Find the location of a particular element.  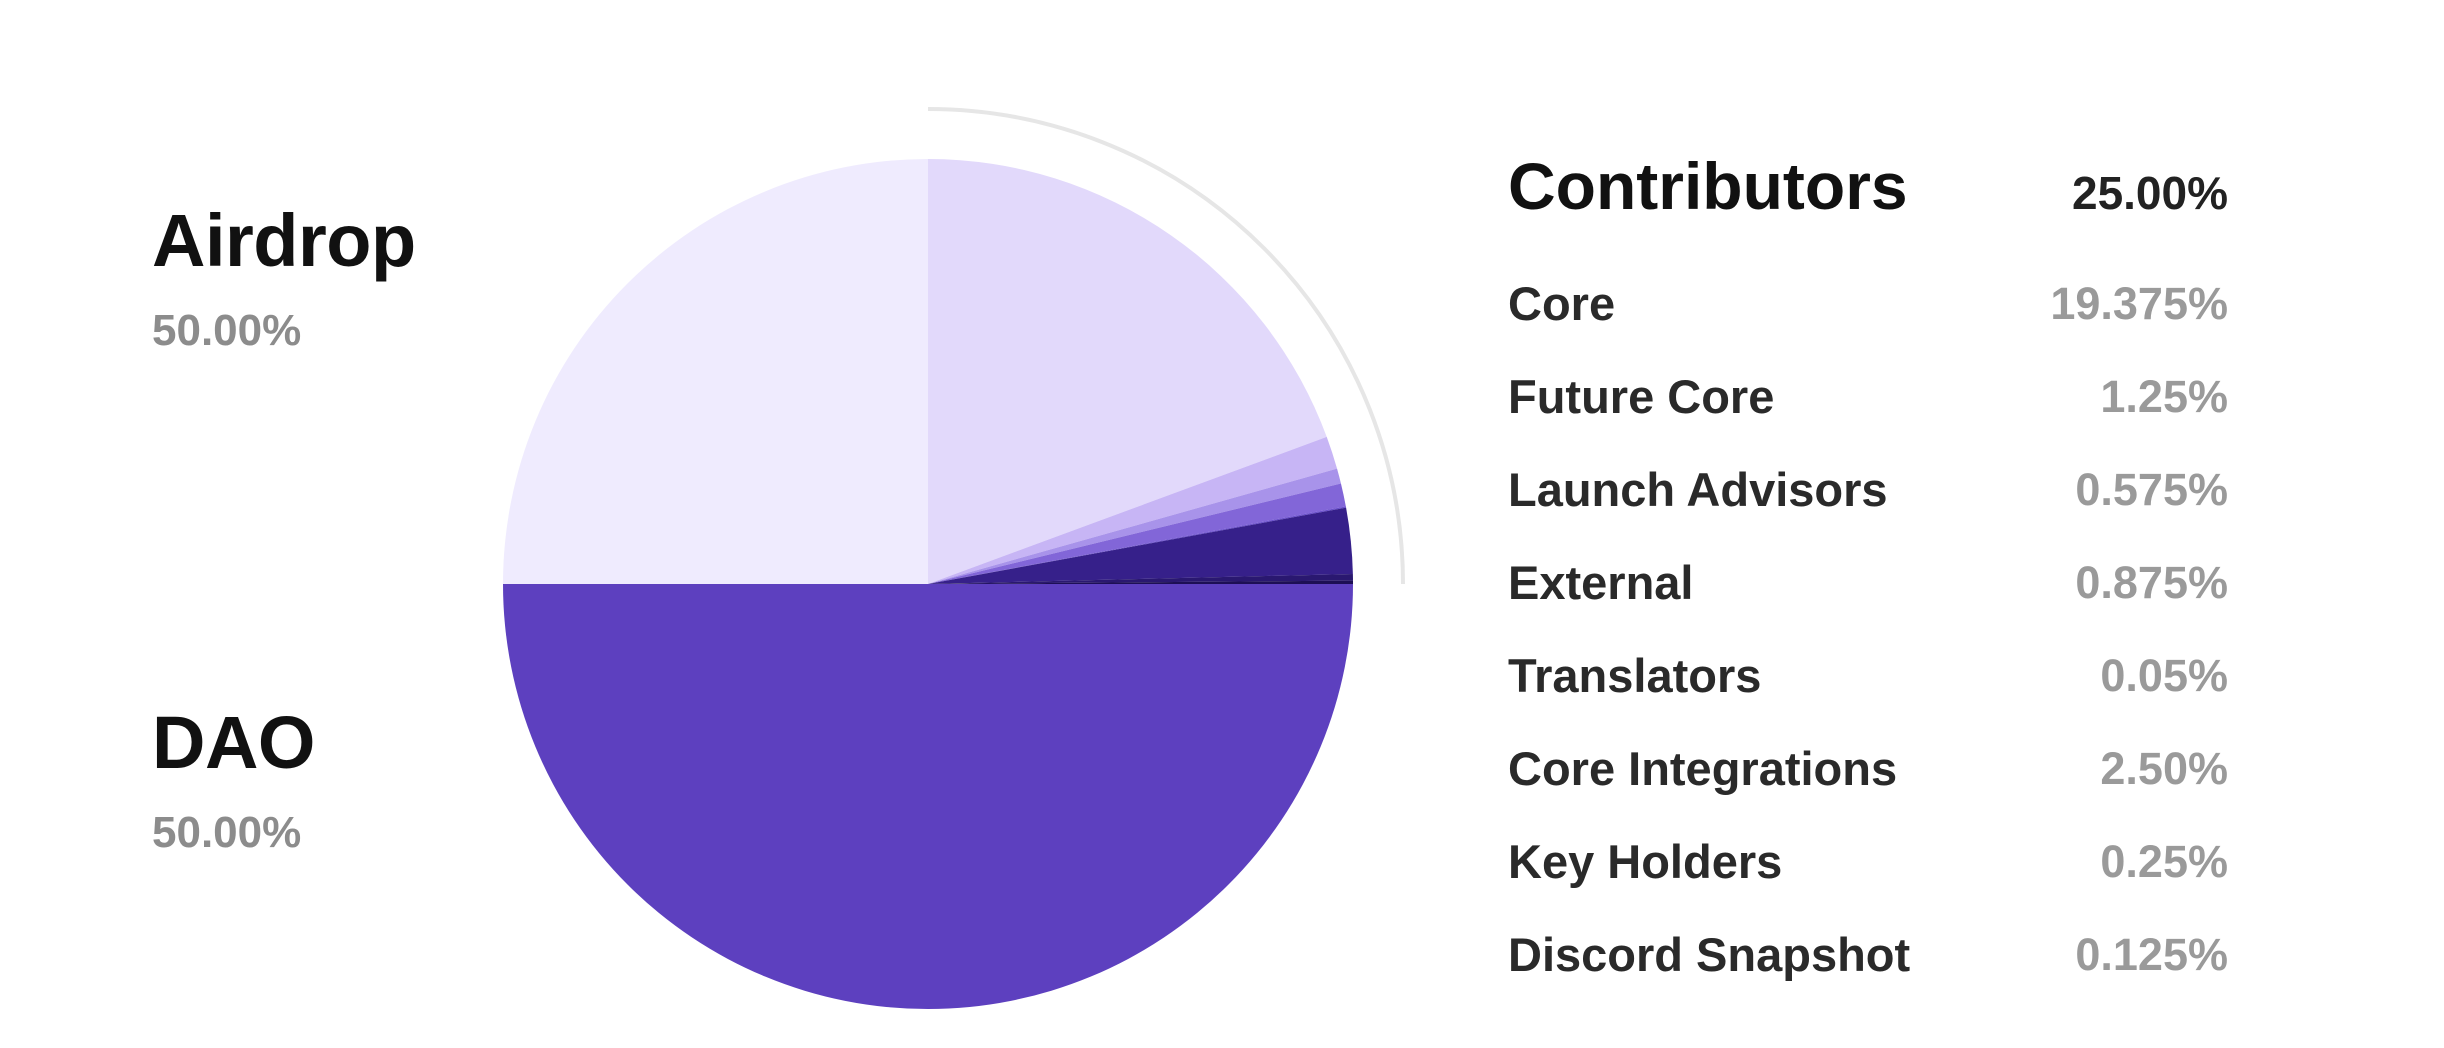

legend-value: 0.05% is located at coordinates (2164, 675).